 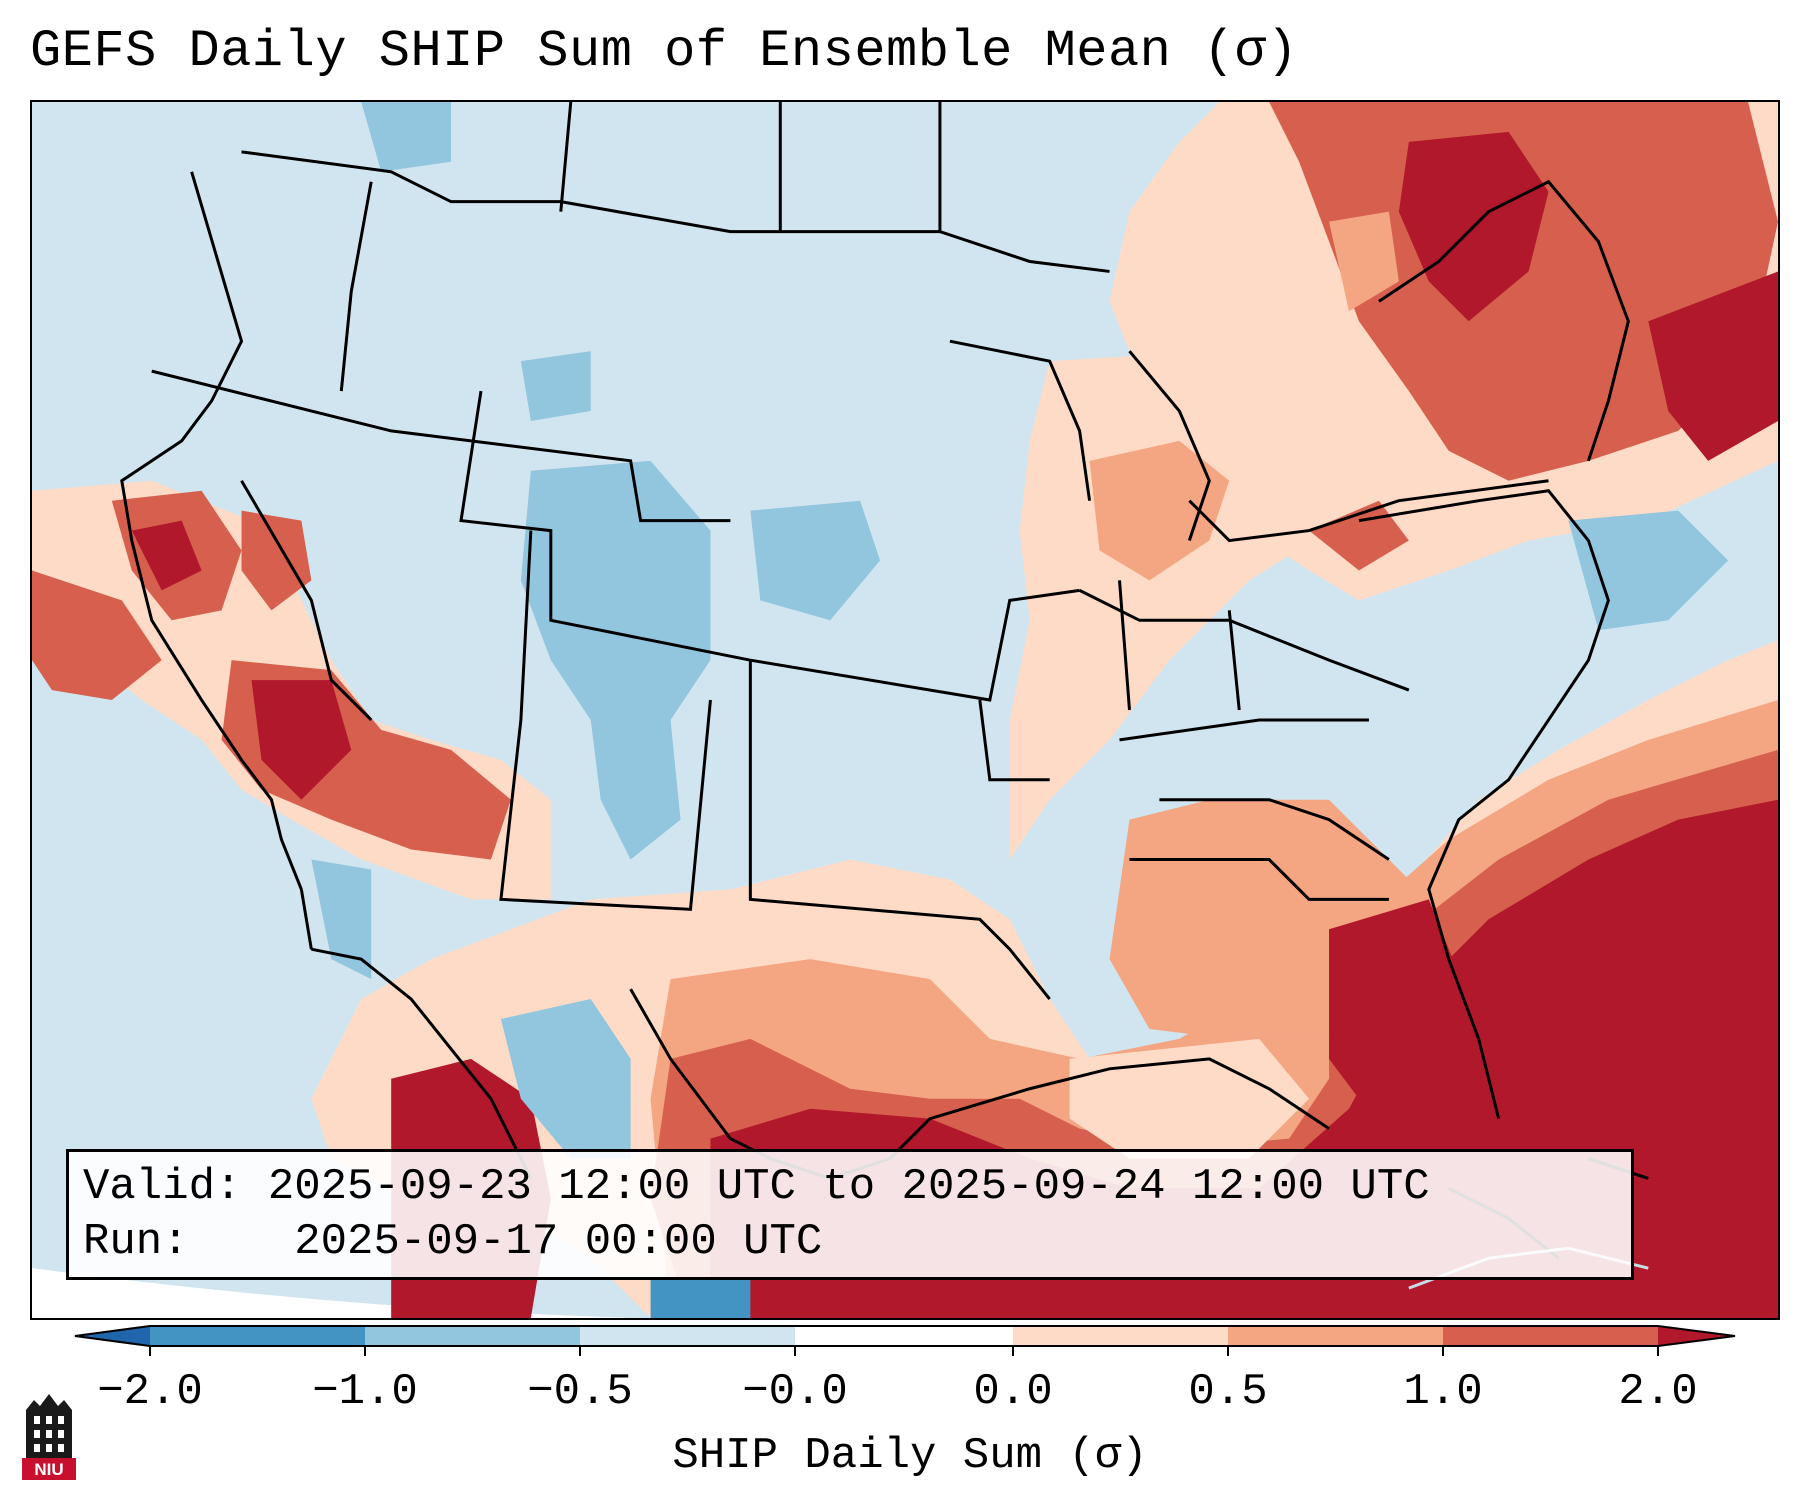 What do you see at coordinates (1658, 1392) in the screenshot?
I see `colorbar-tick-label: 2.0` at bounding box center [1658, 1392].